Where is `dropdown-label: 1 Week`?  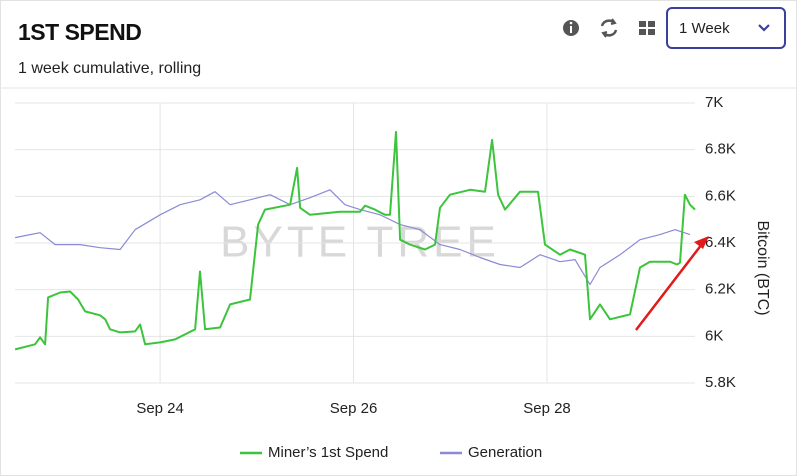 dropdown-label: 1 Week is located at coordinates (704, 28).